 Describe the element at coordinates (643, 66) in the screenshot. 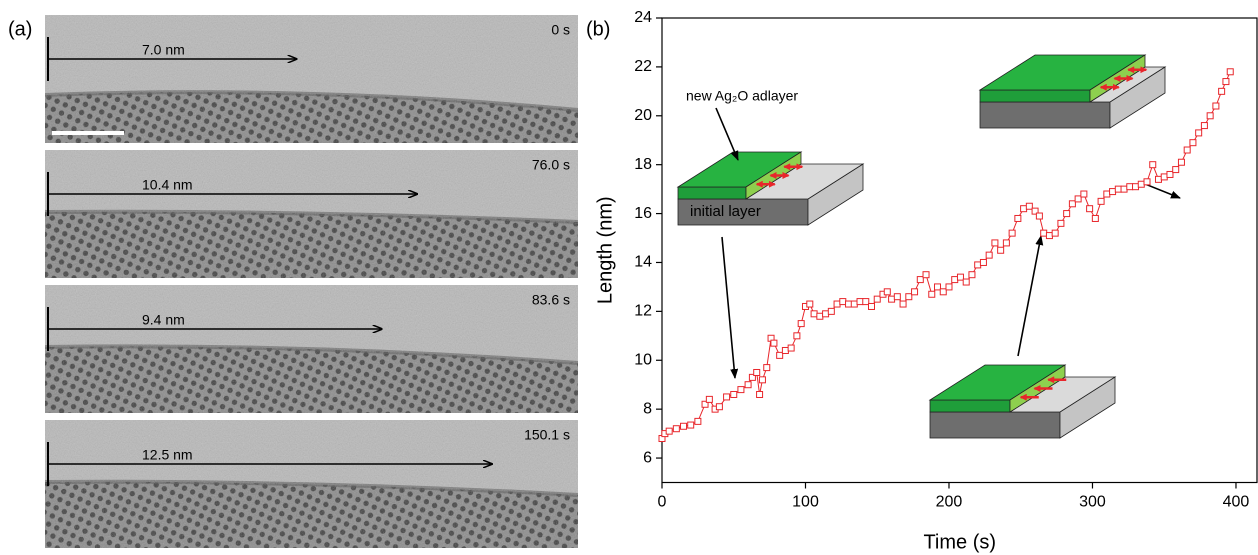

I see `y-tick-label: 22` at that location.